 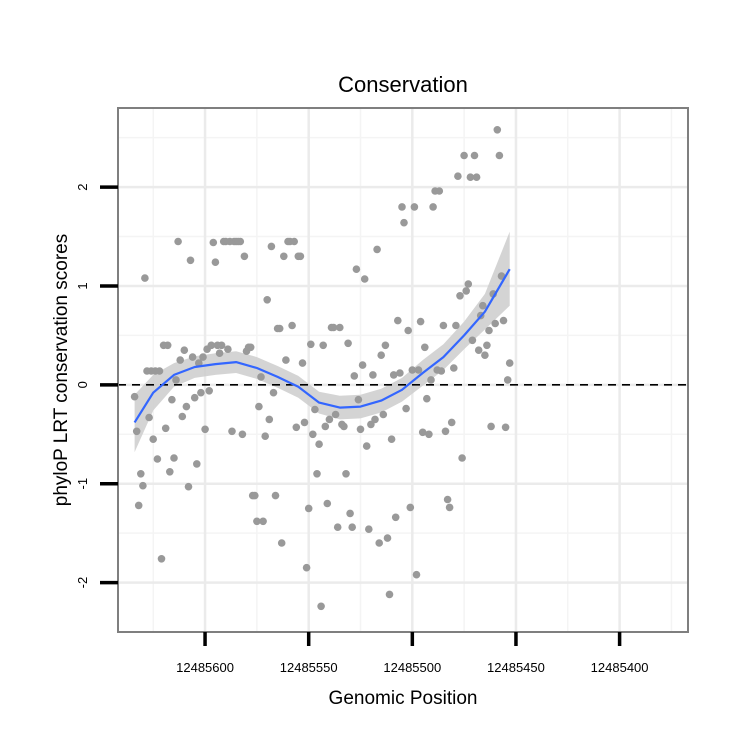 What do you see at coordinates (82, 384) in the screenshot?
I see `y-tick-label: 0` at bounding box center [82, 384].